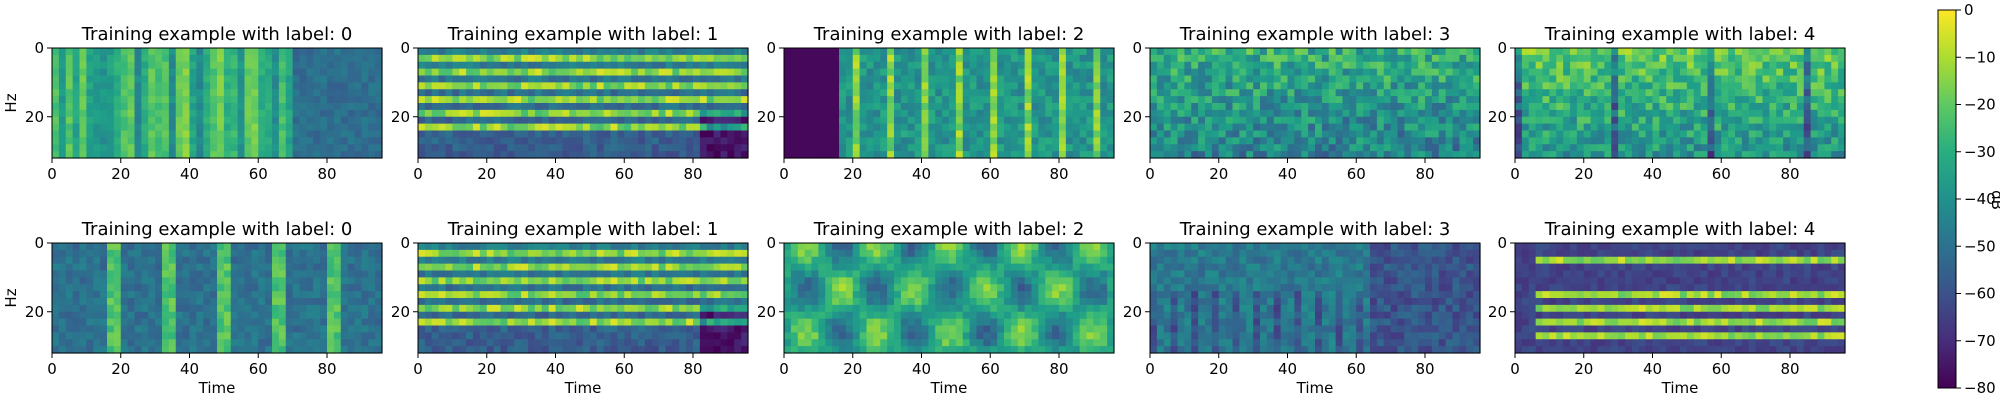  Describe the element at coordinates (583, 34) in the screenshot. I see `panel-title: Training example with label: 1` at that location.